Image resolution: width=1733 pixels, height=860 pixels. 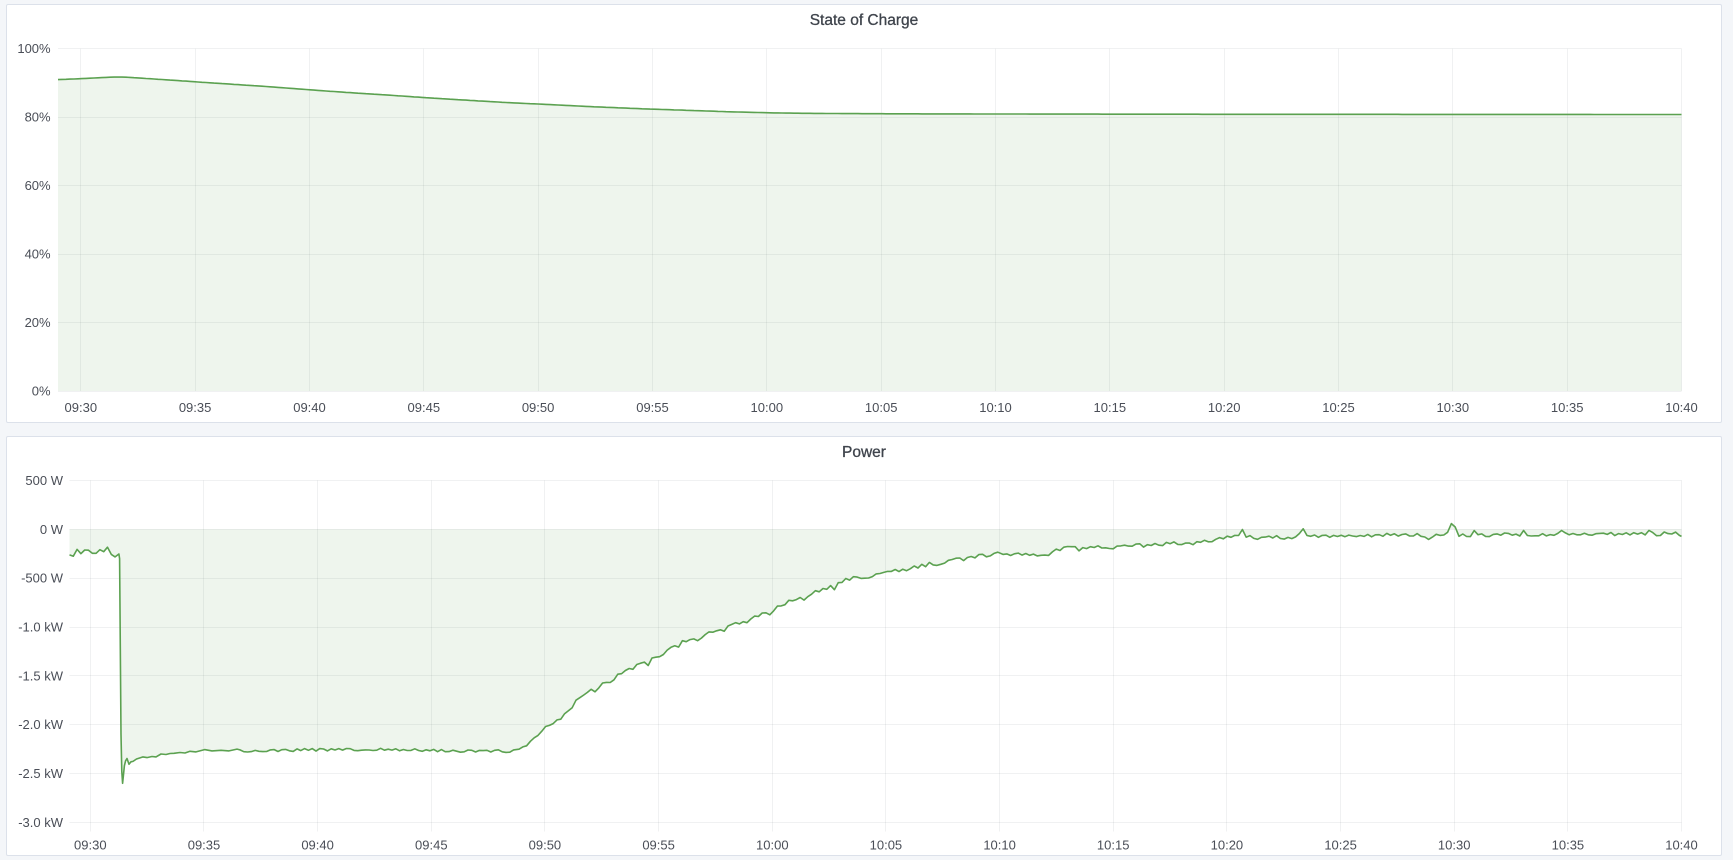 What do you see at coordinates (42, 578) in the screenshot?
I see `svg-text: -500 W` at bounding box center [42, 578].